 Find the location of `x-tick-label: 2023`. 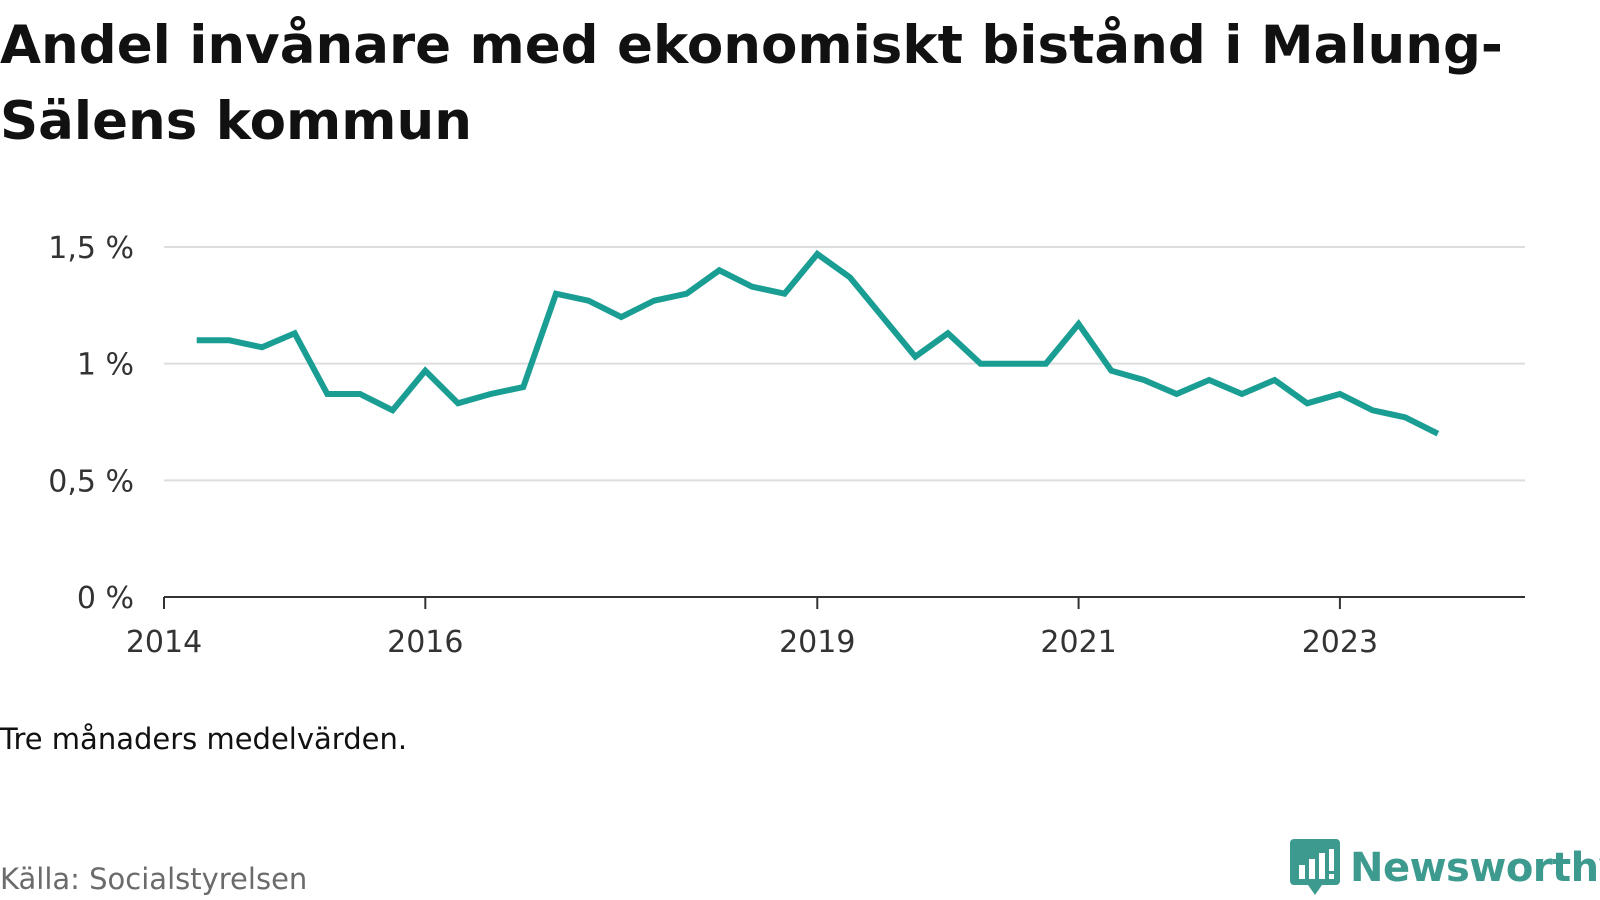

x-tick-label: 2023 is located at coordinates (1340, 642).